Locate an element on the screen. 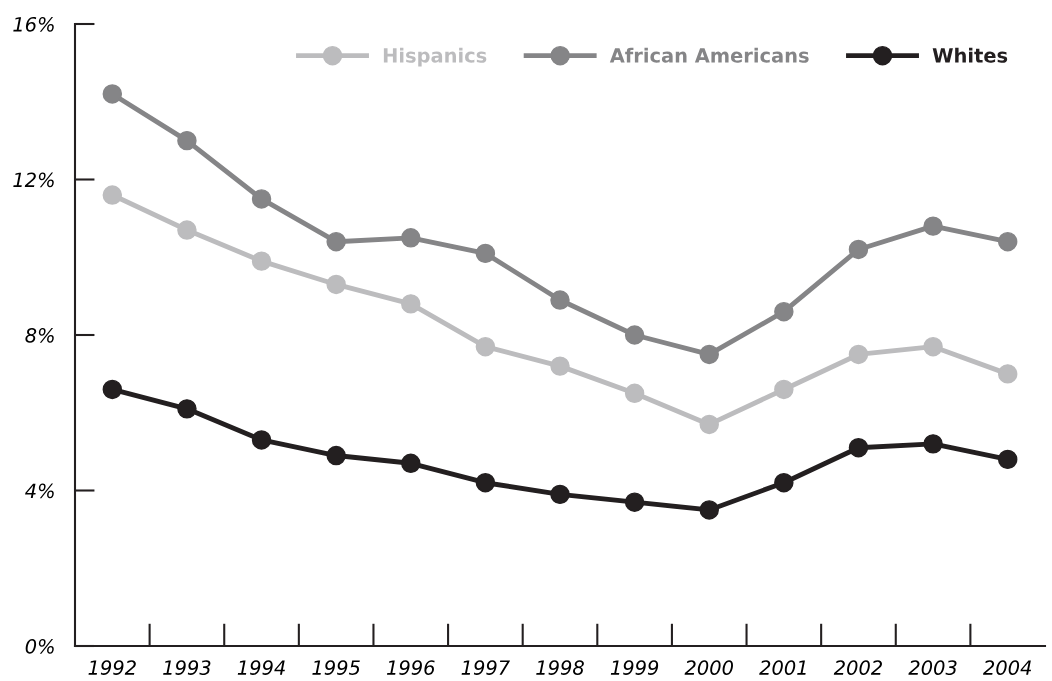 The height and width of the screenshot is (681, 1052). x-tick-label: 2001 is located at coordinates (782, 667).